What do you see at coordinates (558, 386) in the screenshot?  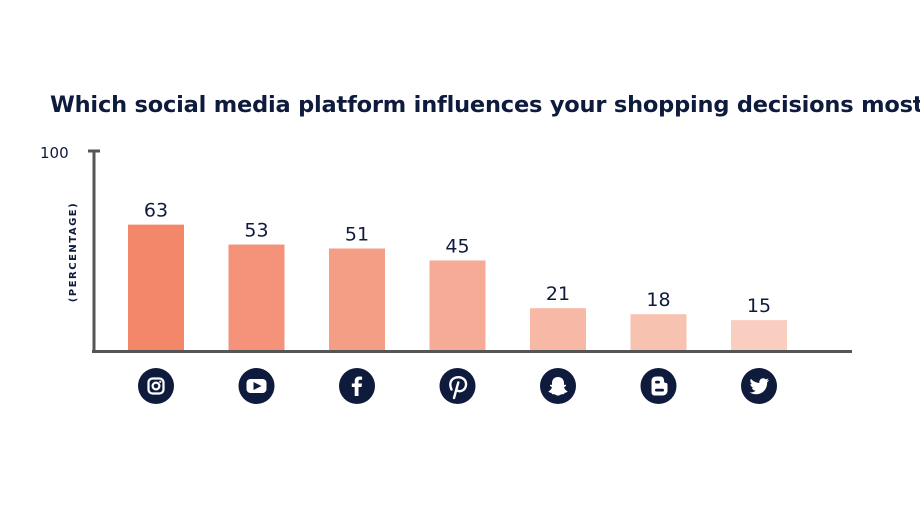 I see `snapchat-icon` at bounding box center [558, 386].